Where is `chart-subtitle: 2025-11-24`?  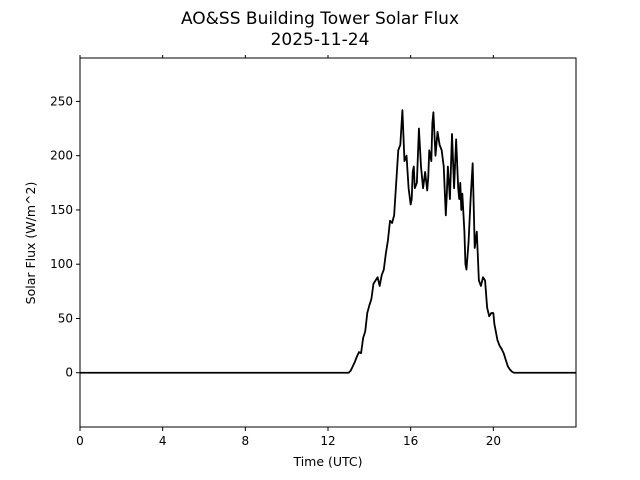 chart-subtitle: 2025-11-24 is located at coordinates (320, 40).